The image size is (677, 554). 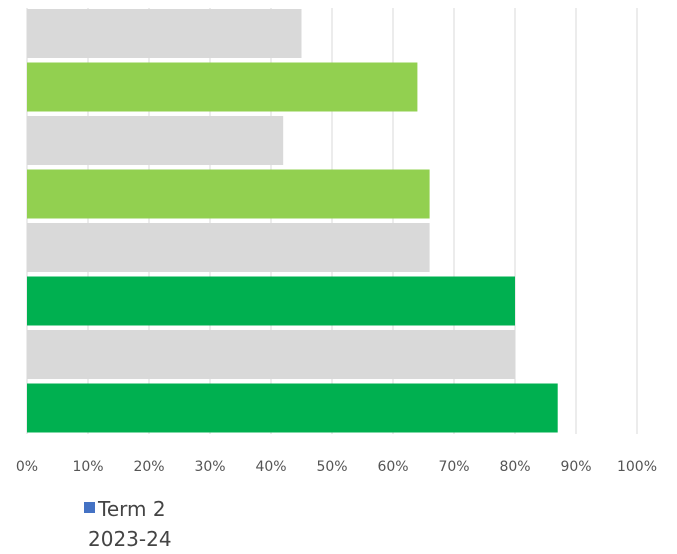 What do you see at coordinates (131, 509) in the screenshot?
I see `legend-label-line1: Term 2` at bounding box center [131, 509].